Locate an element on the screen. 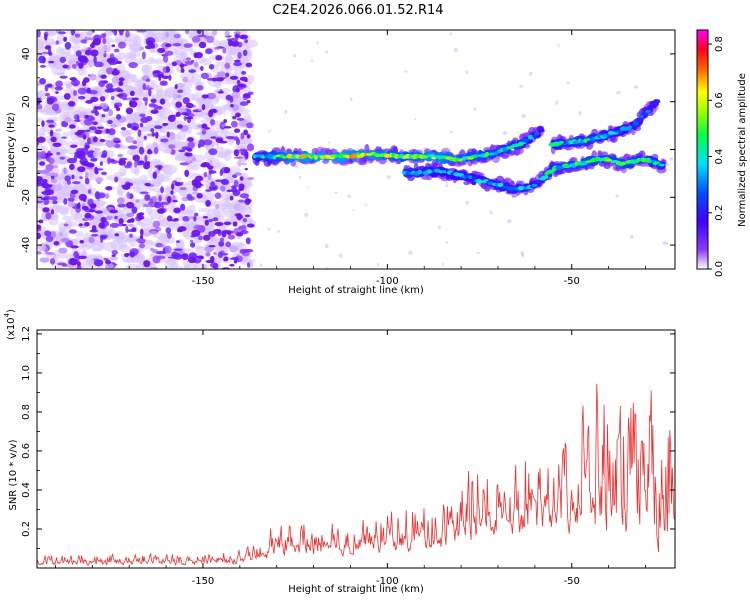 The image size is (750, 600). top-x-axis-label: Height of straight line (km) is located at coordinates (356, 290).